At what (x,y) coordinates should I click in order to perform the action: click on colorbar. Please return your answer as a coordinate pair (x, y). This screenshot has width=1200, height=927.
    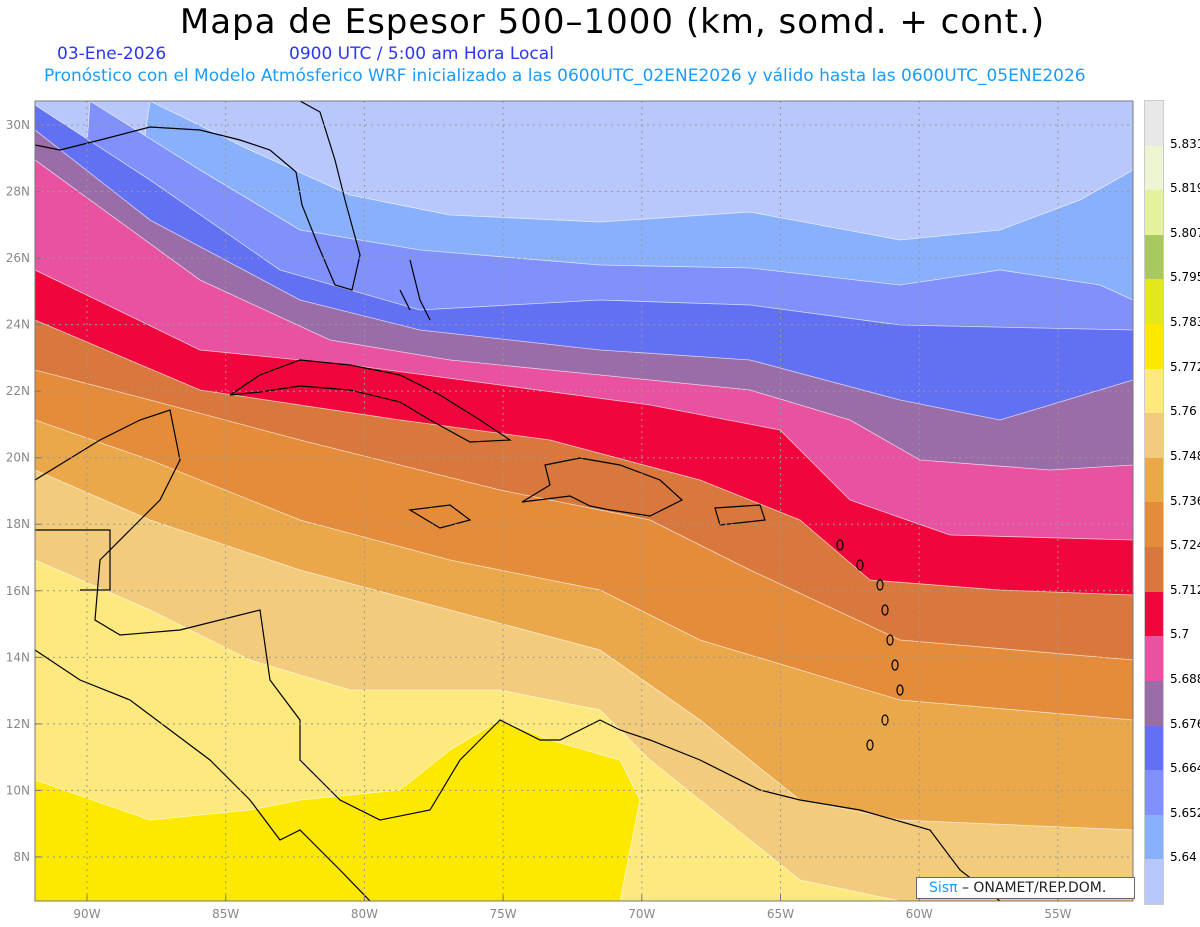
    Looking at the image, I should click on (1154, 502).